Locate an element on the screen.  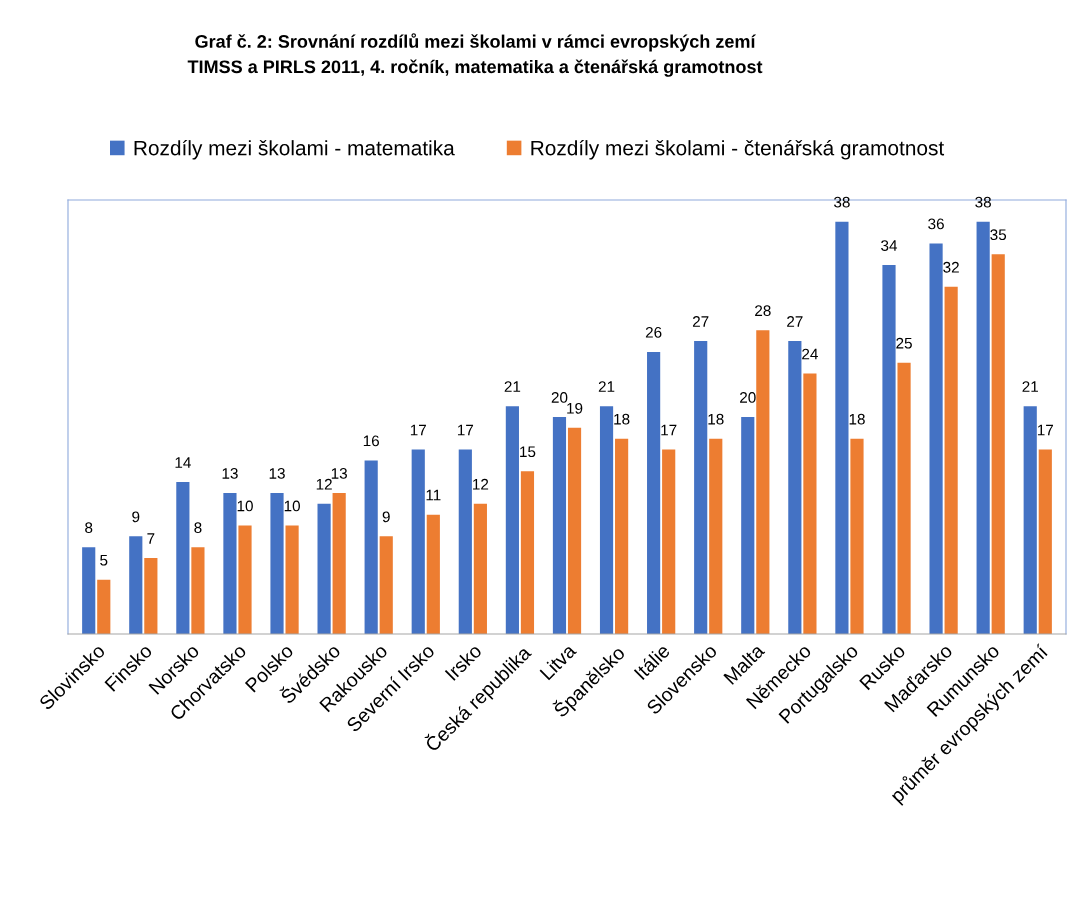
data-label: 5 is located at coordinates (104, 560).